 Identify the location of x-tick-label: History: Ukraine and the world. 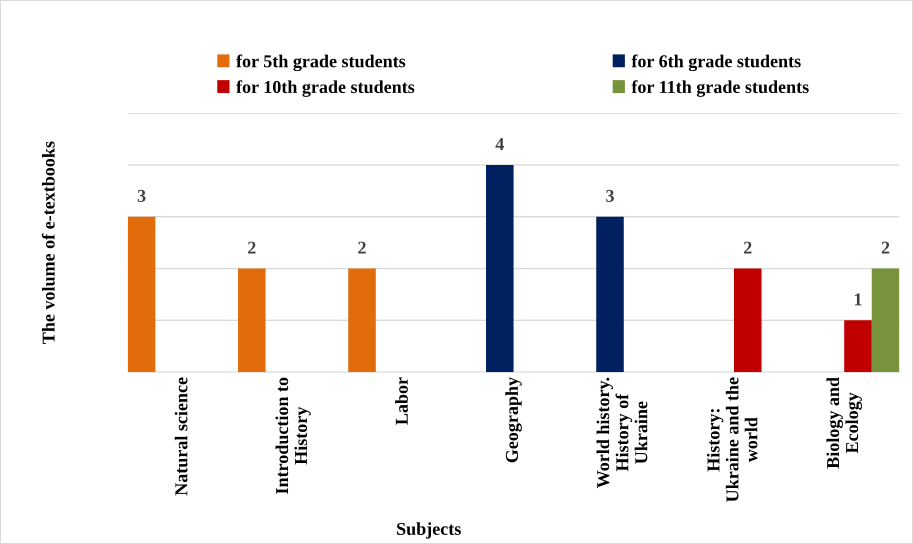
(732, 439).